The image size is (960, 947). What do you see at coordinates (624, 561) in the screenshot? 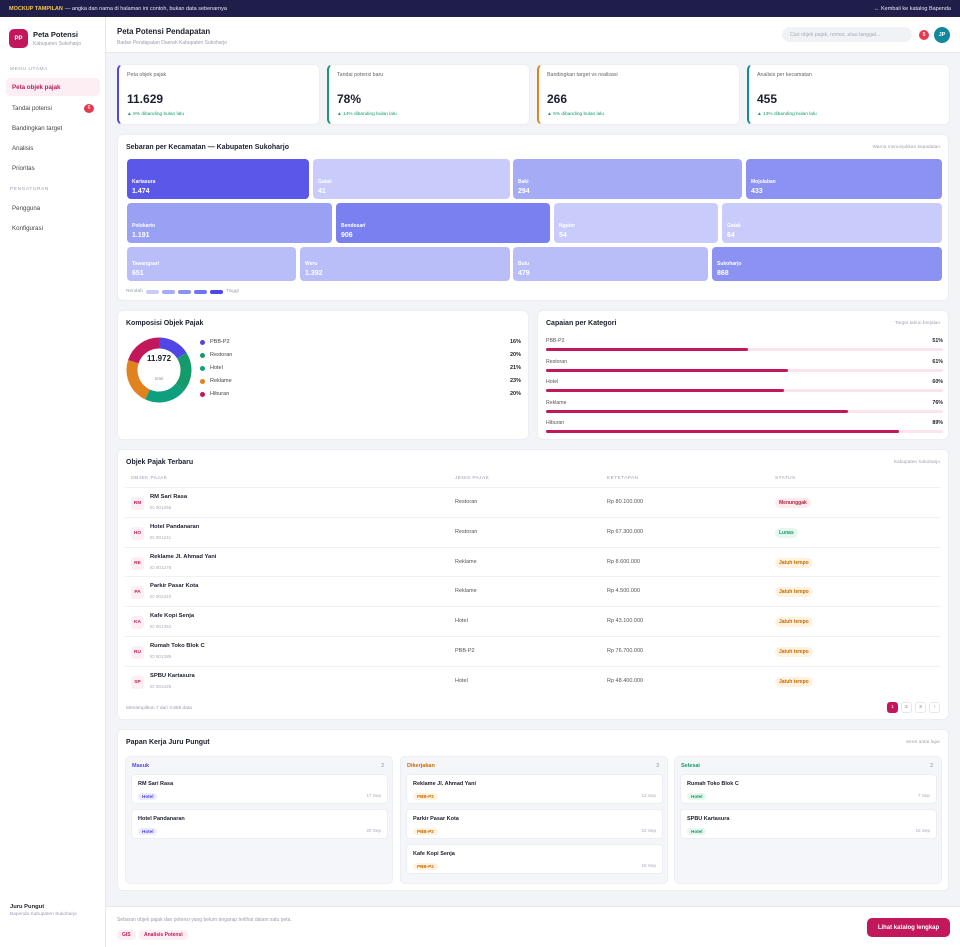
I see `tax-amount: Rp 8.600.000` at bounding box center [624, 561].